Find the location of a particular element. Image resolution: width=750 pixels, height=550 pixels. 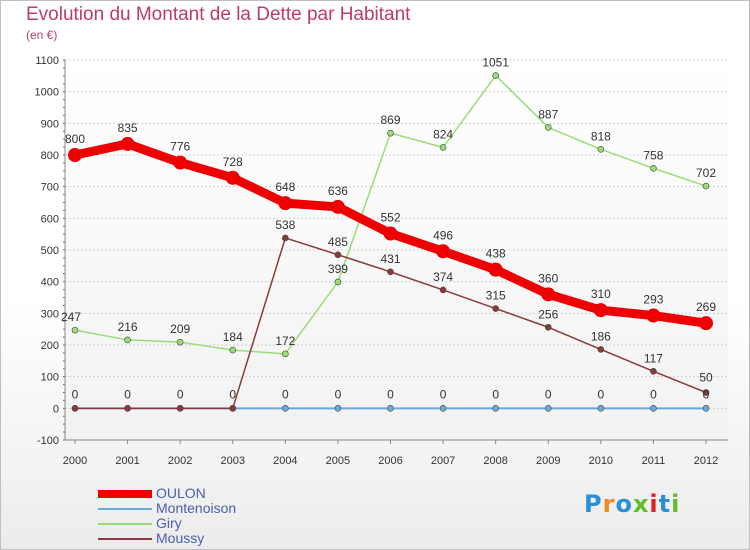

data-label-giry: 247 is located at coordinates (71, 317).